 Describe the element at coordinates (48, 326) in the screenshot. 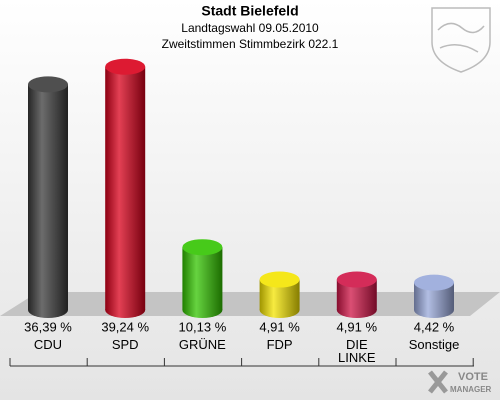

I see `value-label: 36,39 %` at that location.